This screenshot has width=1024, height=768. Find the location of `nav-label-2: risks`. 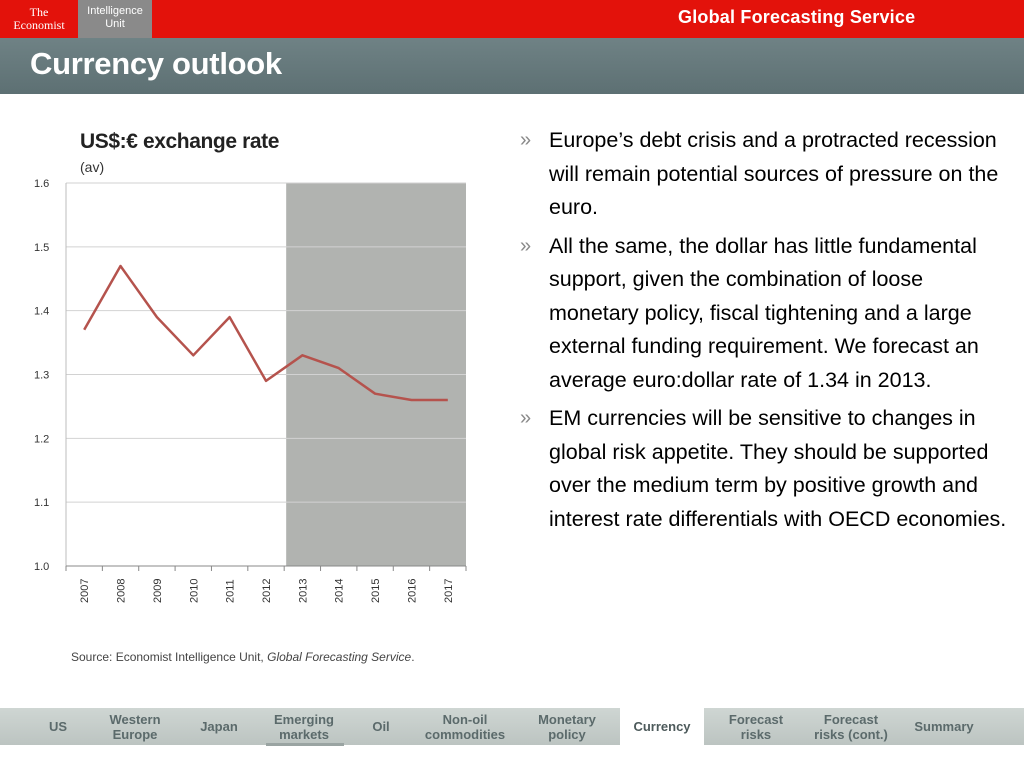

nav-label-2: risks is located at coordinates (756, 734).